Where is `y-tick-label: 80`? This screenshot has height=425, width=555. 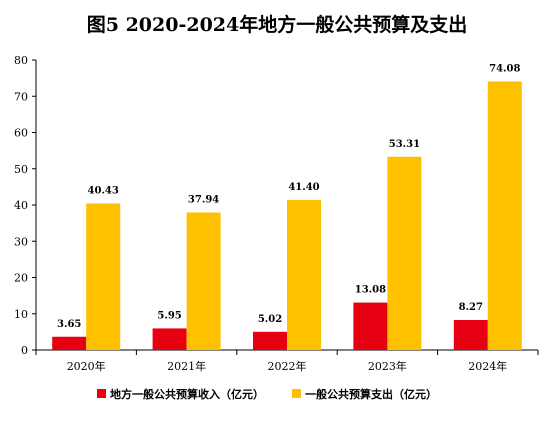
y-tick-label: 80 is located at coordinates (21, 60).